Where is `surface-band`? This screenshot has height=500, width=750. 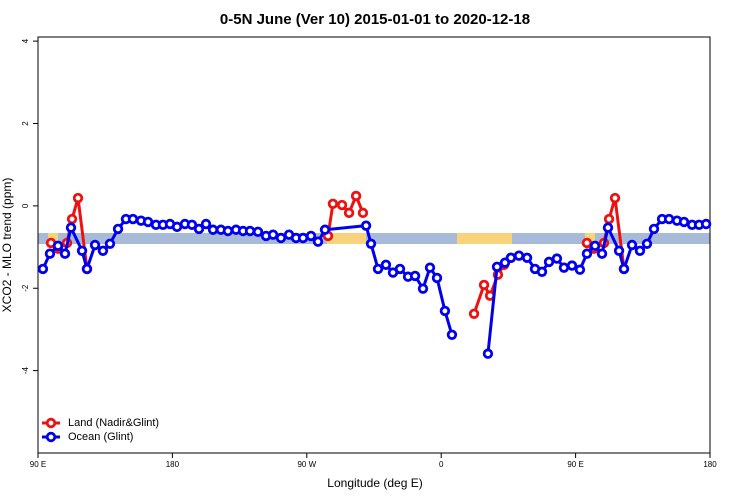
surface-band is located at coordinates (374, 238).